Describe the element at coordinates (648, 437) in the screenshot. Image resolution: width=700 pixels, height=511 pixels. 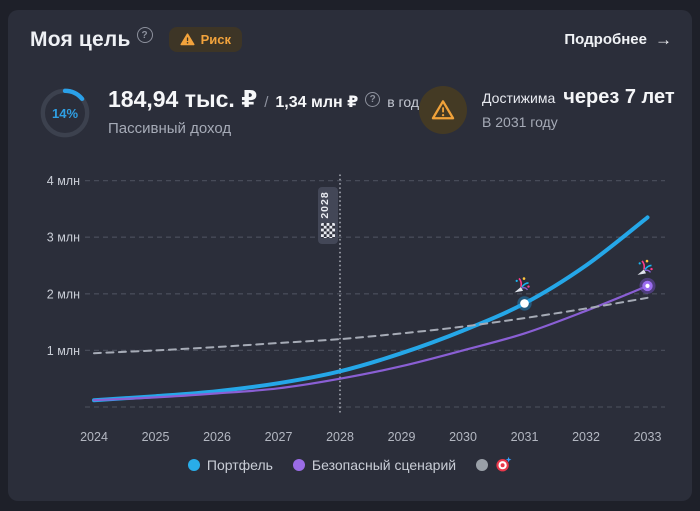
I see `x-tick-label: 2033` at that location.